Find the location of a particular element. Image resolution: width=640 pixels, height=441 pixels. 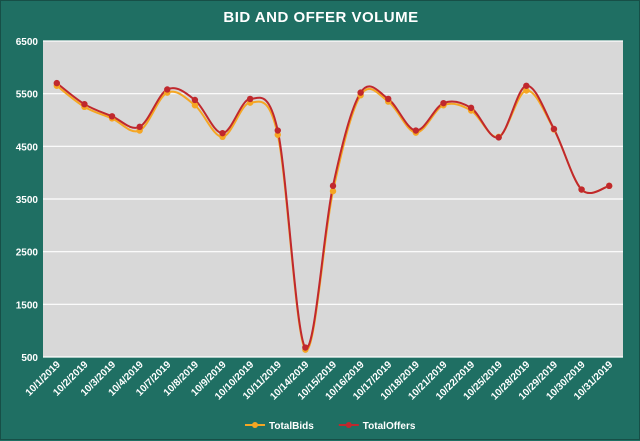

y-tick-label: 500 is located at coordinates (29, 358).